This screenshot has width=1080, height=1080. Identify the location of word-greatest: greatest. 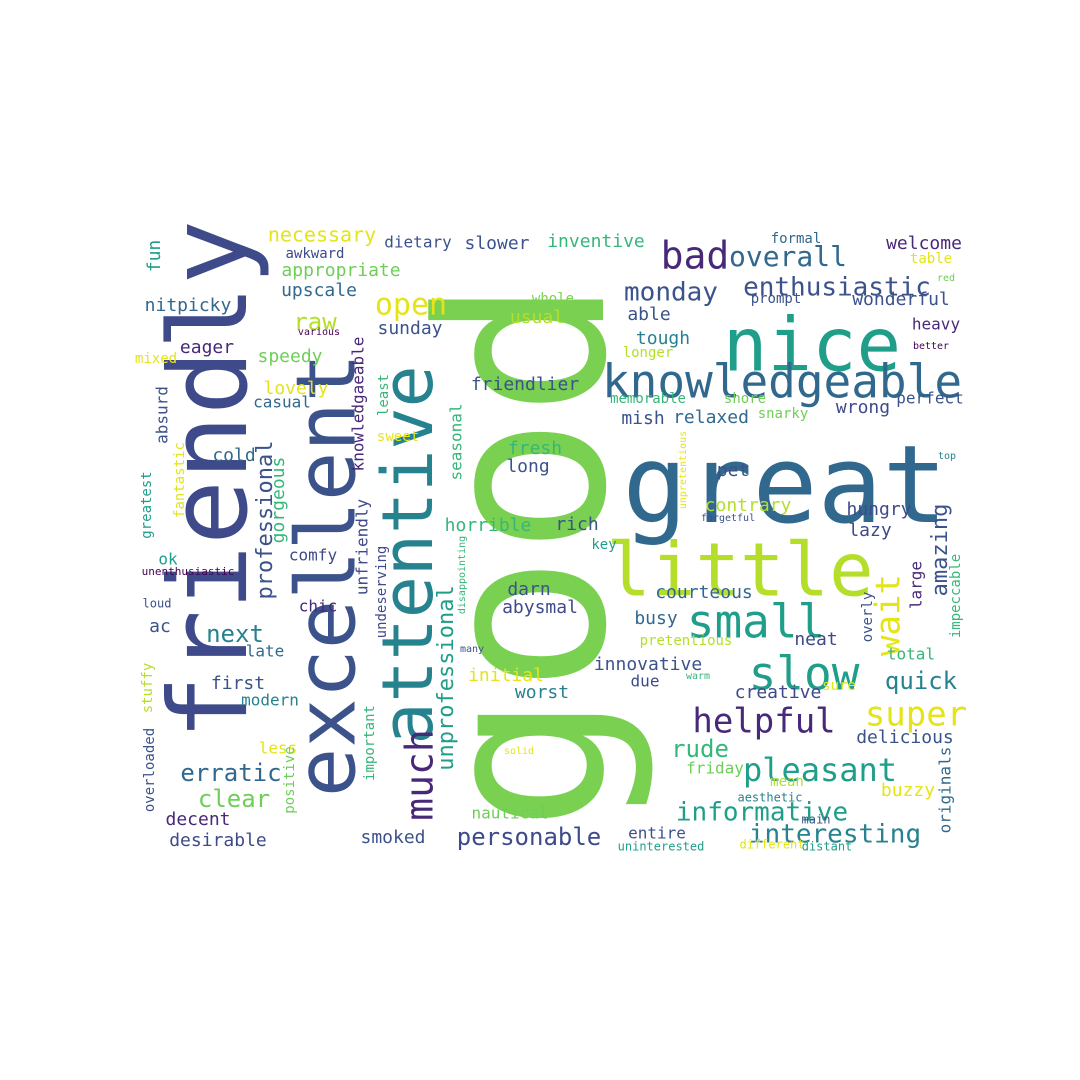
(147, 504).